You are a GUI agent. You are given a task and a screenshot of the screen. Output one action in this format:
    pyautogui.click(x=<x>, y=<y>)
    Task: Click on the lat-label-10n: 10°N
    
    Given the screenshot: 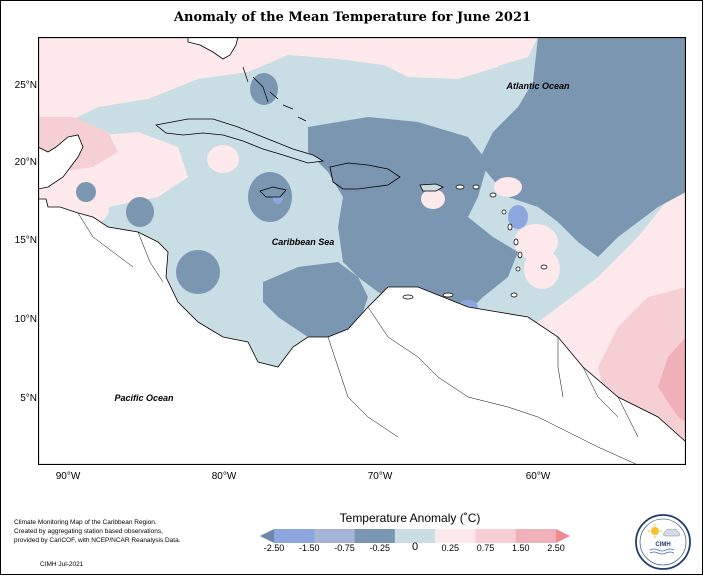 What is the action you would take?
    pyautogui.click(x=25, y=319)
    